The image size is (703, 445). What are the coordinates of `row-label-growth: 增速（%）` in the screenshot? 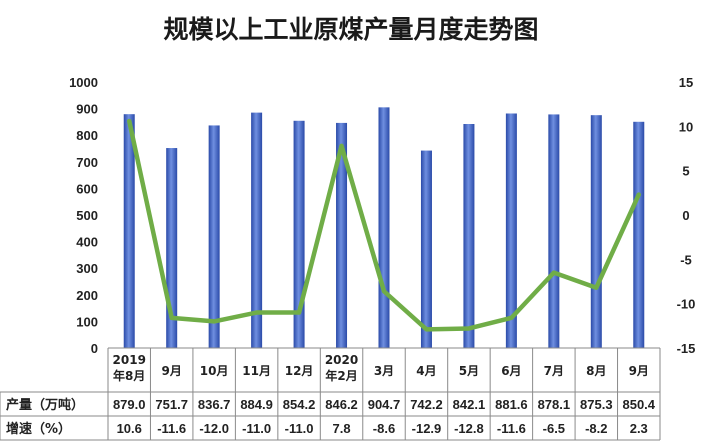 It's located at (38, 429).